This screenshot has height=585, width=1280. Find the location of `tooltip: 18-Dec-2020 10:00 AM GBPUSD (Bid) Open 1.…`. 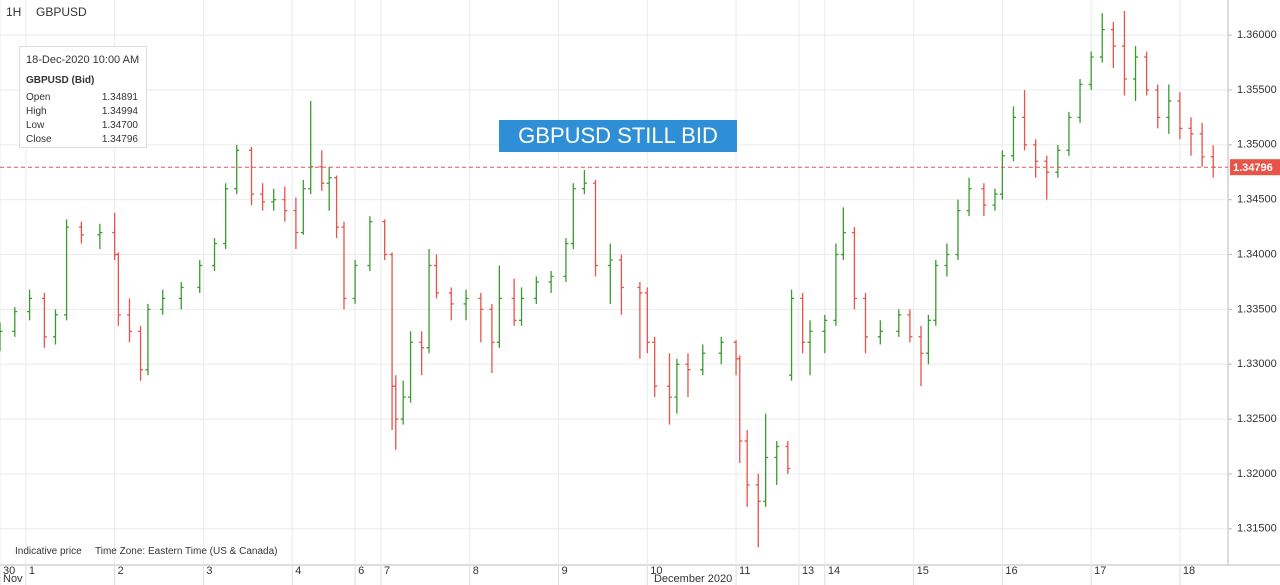

tooltip: 18-Dec-2020 10:00 AM GBPUSD (Bid) Open 1.… is located at coordinates (83, 97).